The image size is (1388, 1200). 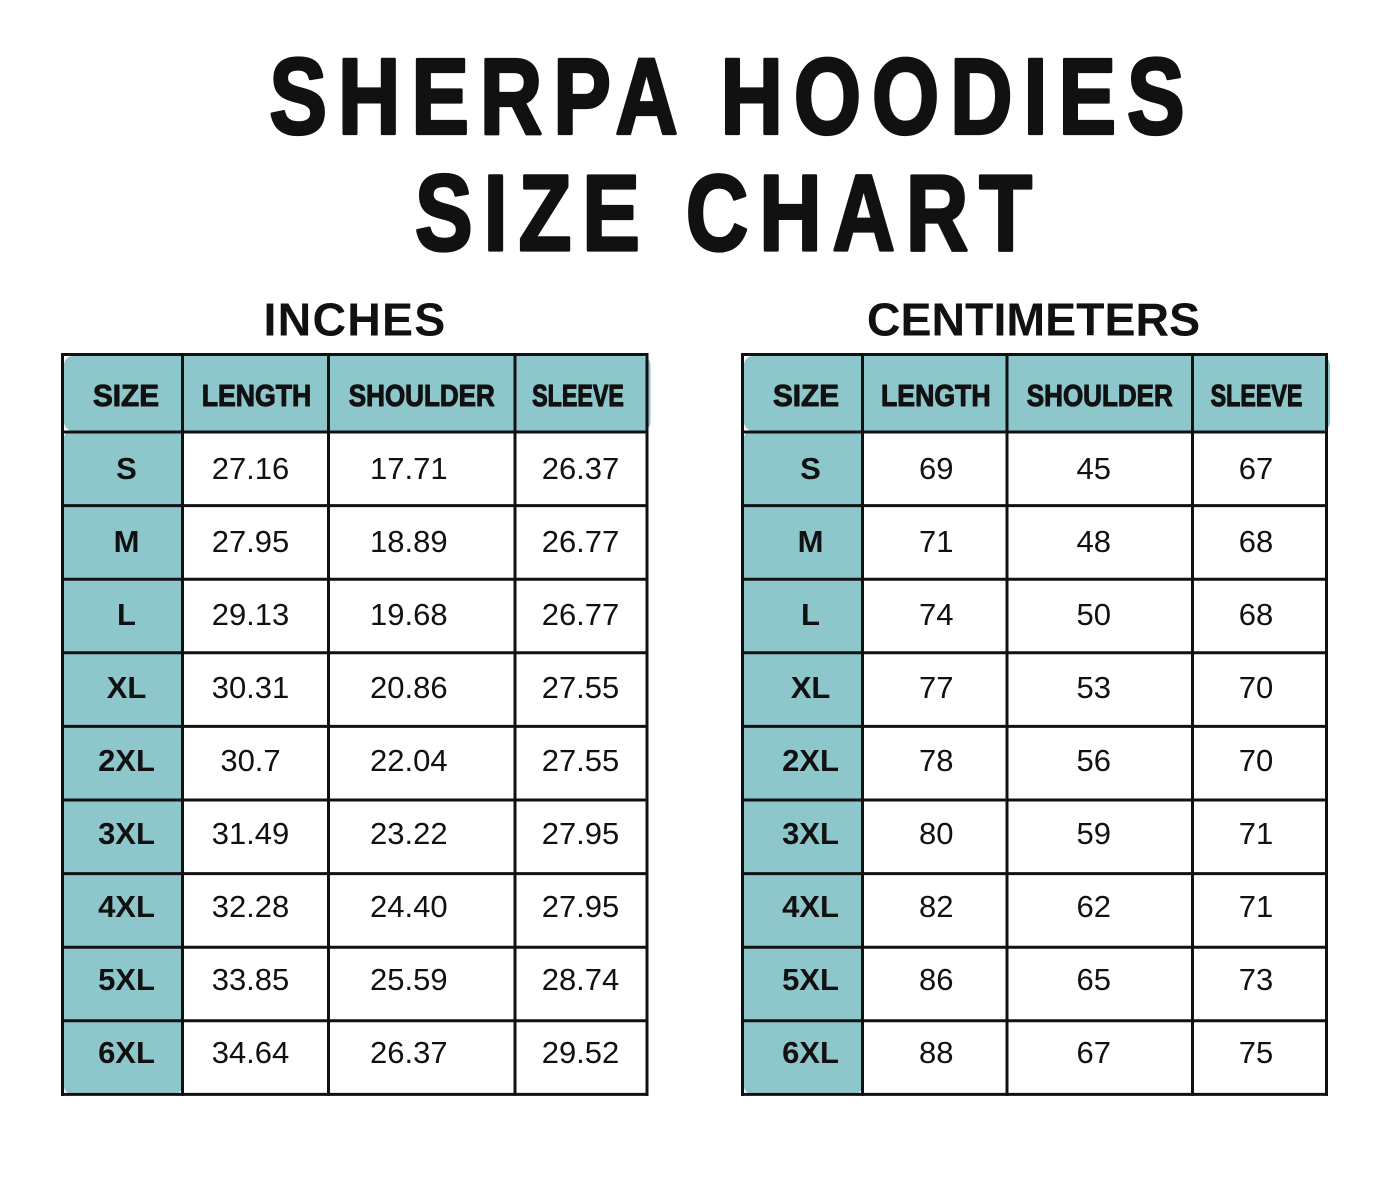 I want to click on svg-text: 29.52, so click(x=581, y=1052).